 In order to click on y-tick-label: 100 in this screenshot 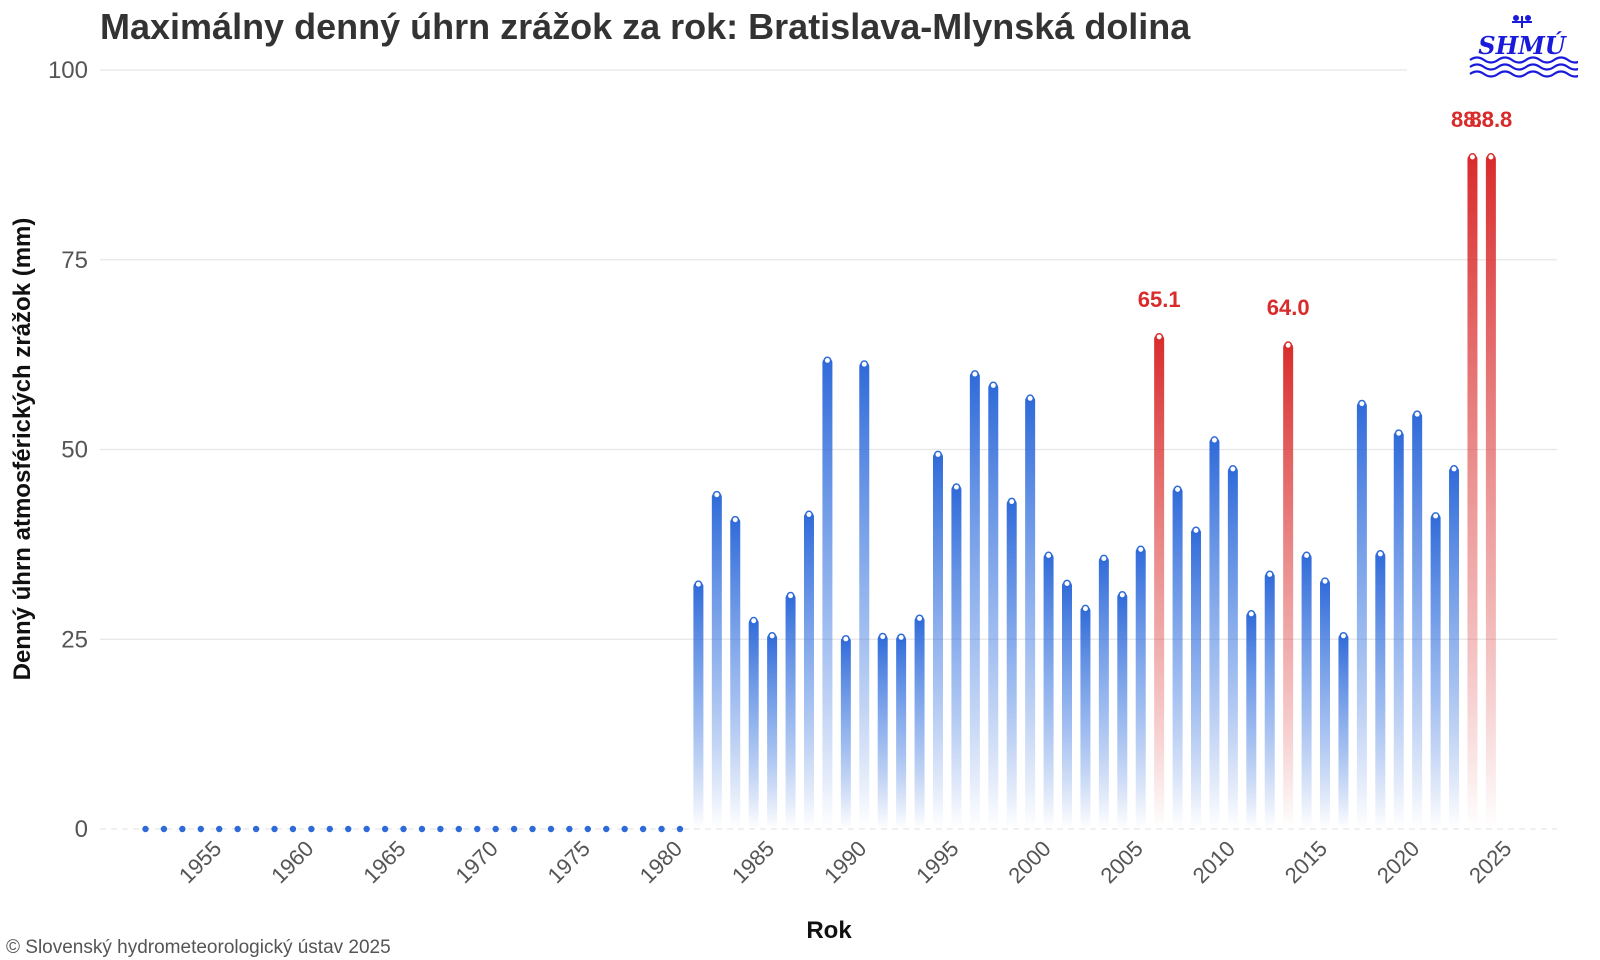, I will do `click(68, 70)`.